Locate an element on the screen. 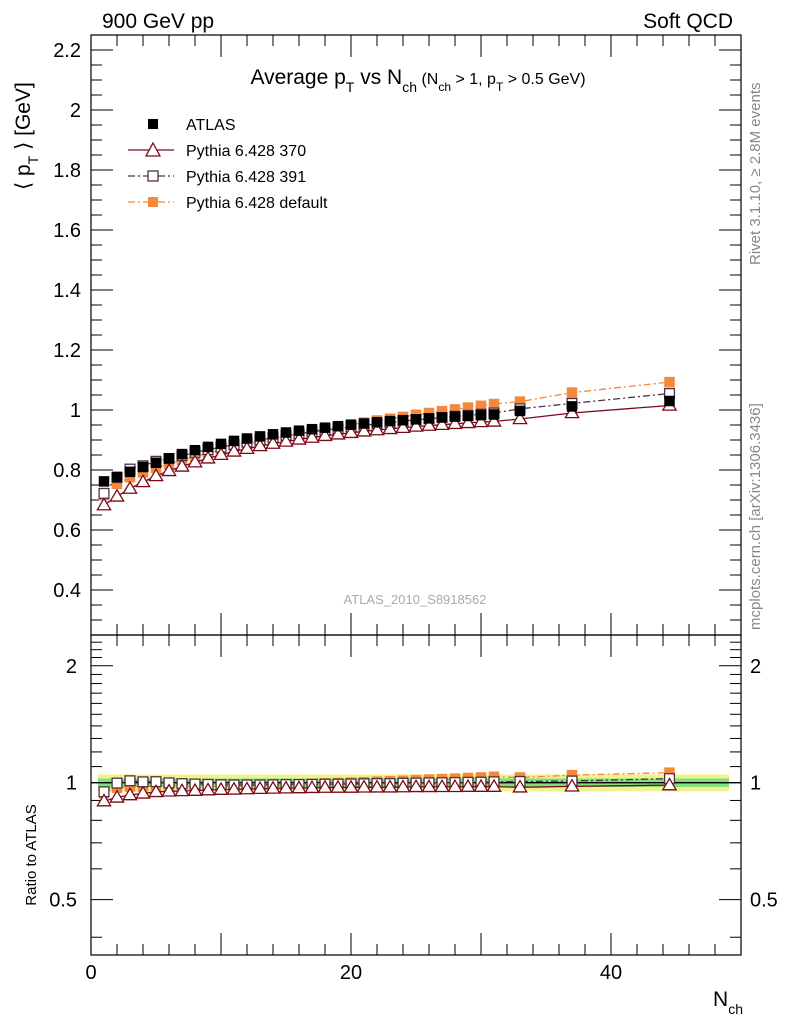 The height and width of the screenshot is (1024, 786). header-left: 900 GeV pp is located at coordinates (158, 21).